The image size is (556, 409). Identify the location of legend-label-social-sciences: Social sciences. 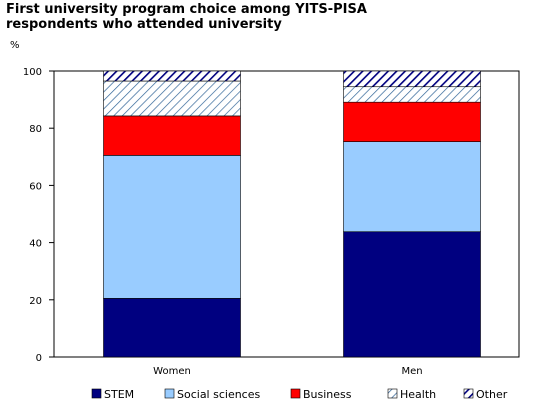
(218, 394).